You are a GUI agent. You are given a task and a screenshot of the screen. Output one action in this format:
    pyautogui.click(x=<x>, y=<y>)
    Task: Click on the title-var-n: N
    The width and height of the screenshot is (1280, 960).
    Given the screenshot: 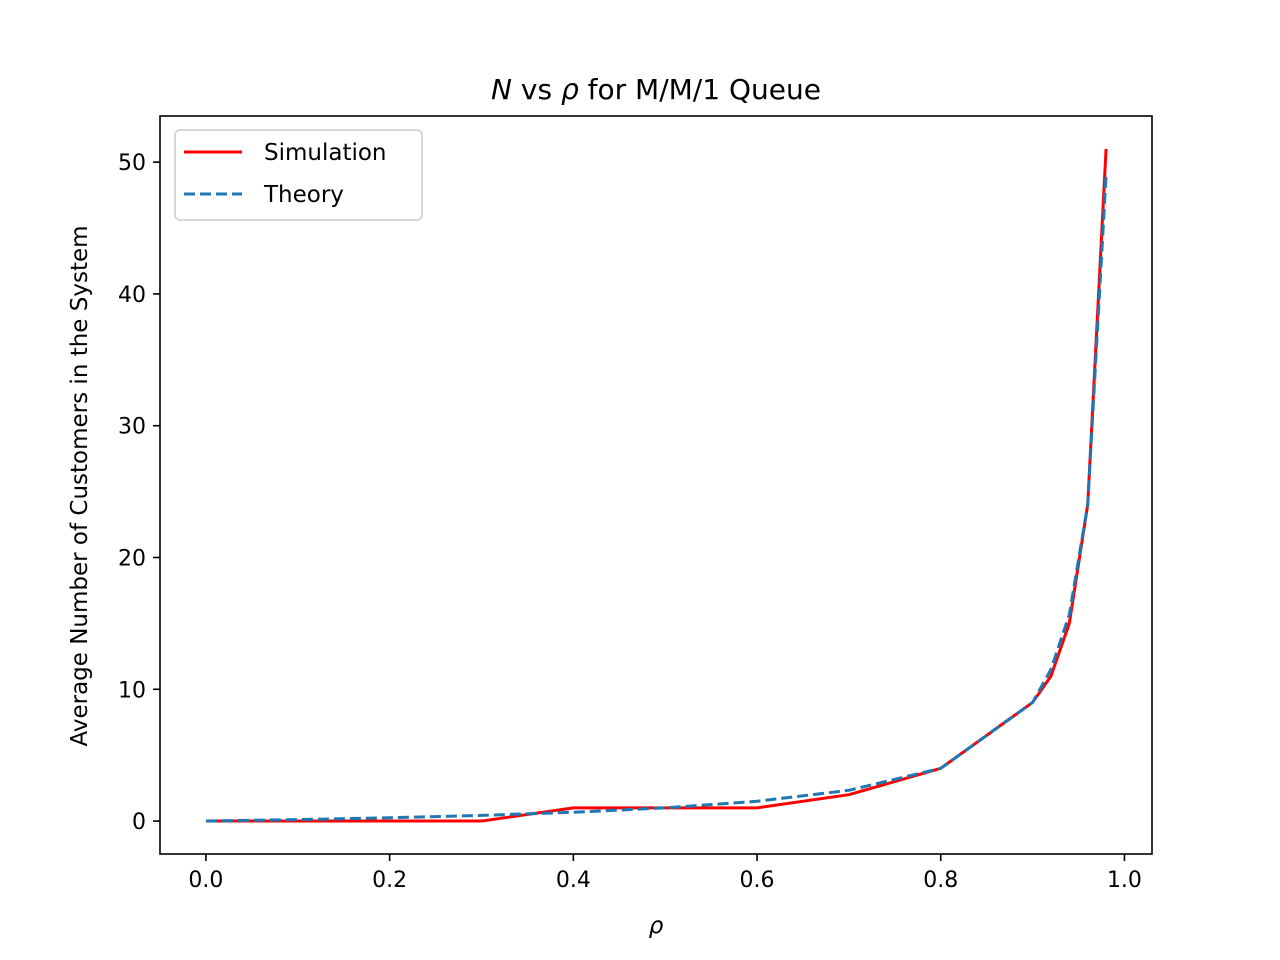 What is the action you would take?
    pyautogui.click(x=501, y=89)
    